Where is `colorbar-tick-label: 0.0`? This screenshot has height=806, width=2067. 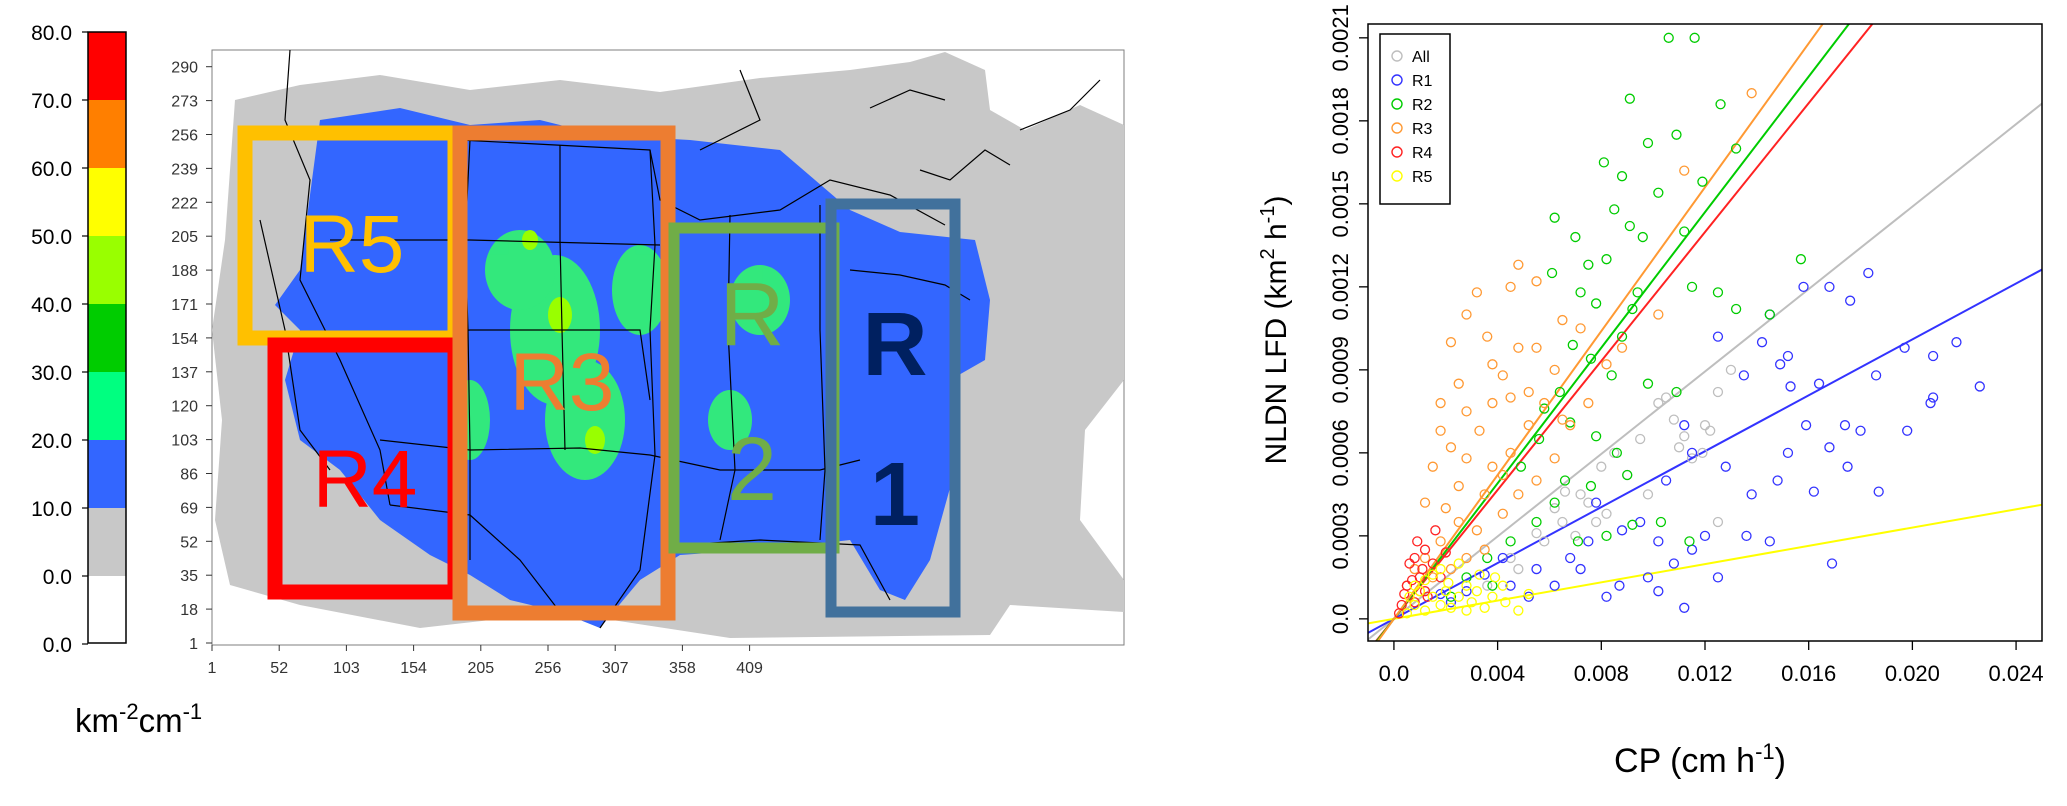
colorbar-tick-label: 0.0 is located at coordinates (57, 577).